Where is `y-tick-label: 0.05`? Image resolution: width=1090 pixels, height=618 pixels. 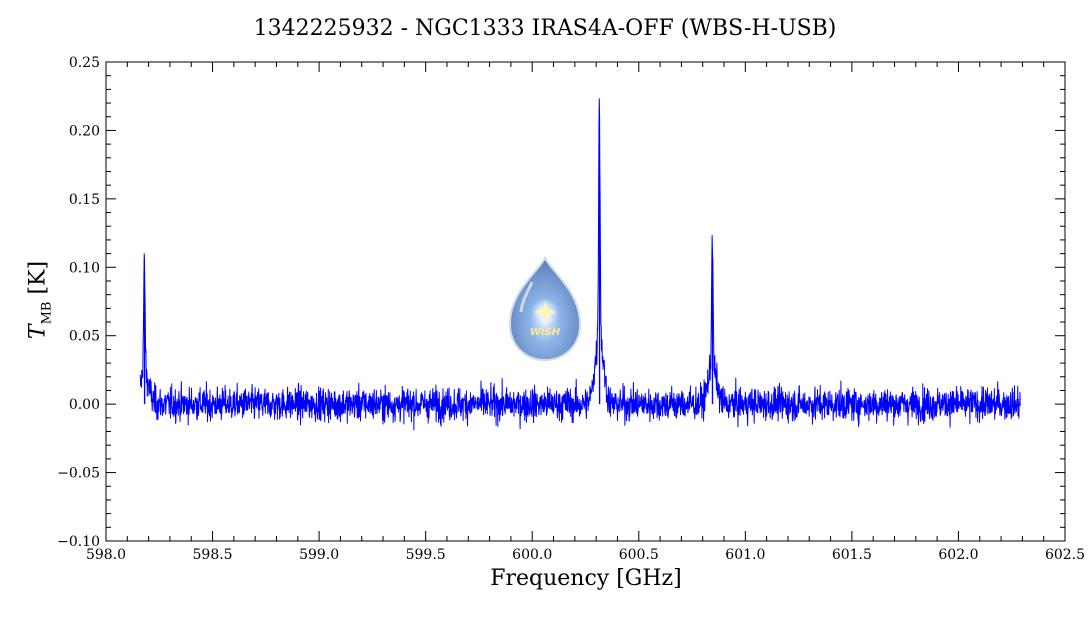 y-tick-label: 0.05 is located at coordinates (84, 337).